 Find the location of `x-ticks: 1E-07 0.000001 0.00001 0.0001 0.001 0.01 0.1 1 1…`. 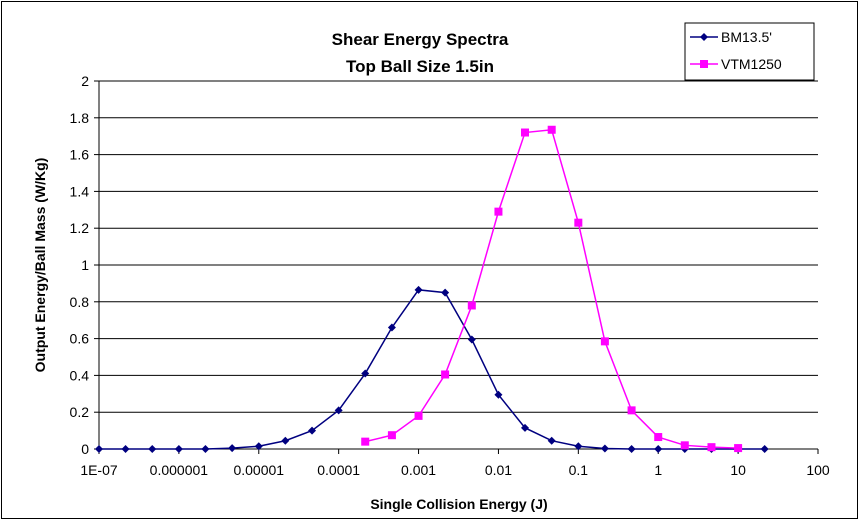

x-ticks: 1E-07 0.000001 0.00001 0.0001 0.001 0.01 0.1 1 1… is located at coordinates (455, 463).